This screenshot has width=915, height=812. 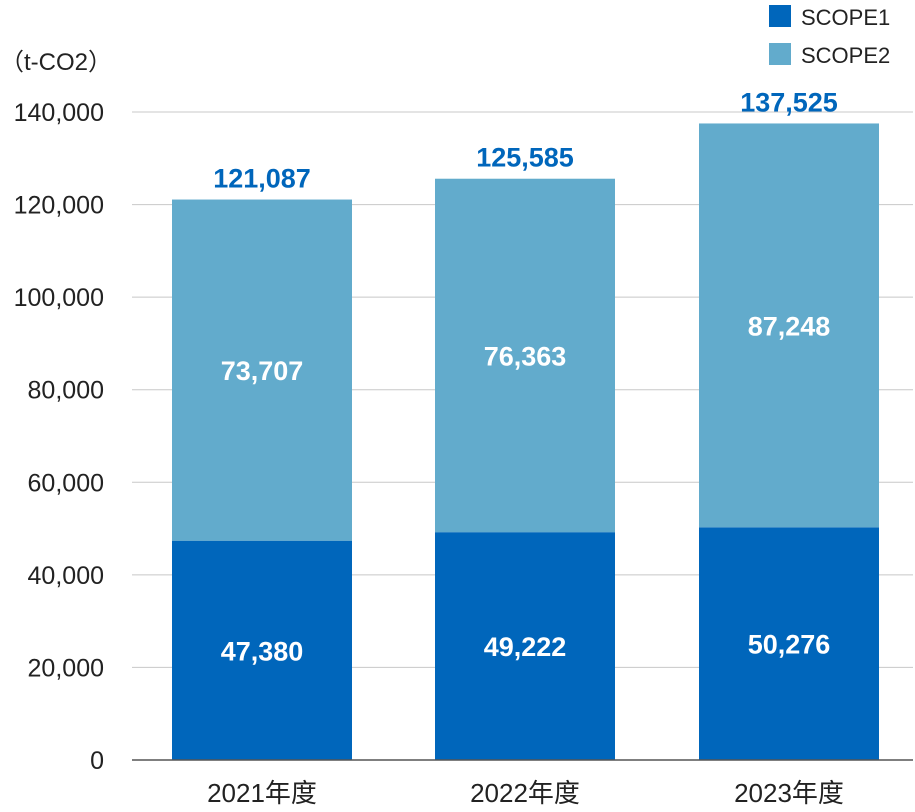 What do you see at coordinates (789, 793) in the screenshot?
I see `x-category-label: 2023年度` at bounding box center [789, 793].